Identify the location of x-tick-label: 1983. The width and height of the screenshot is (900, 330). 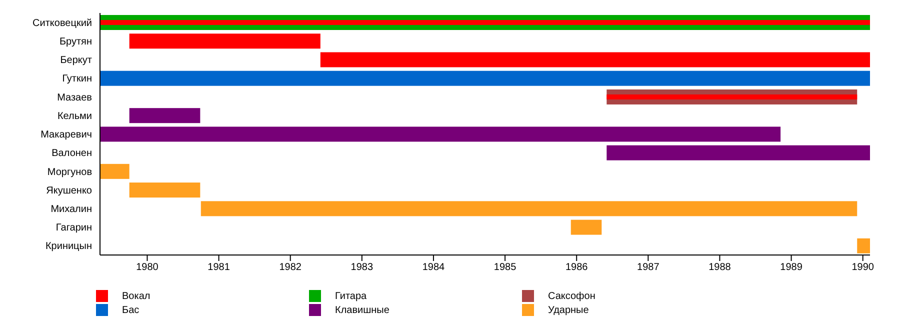
(362, 268).